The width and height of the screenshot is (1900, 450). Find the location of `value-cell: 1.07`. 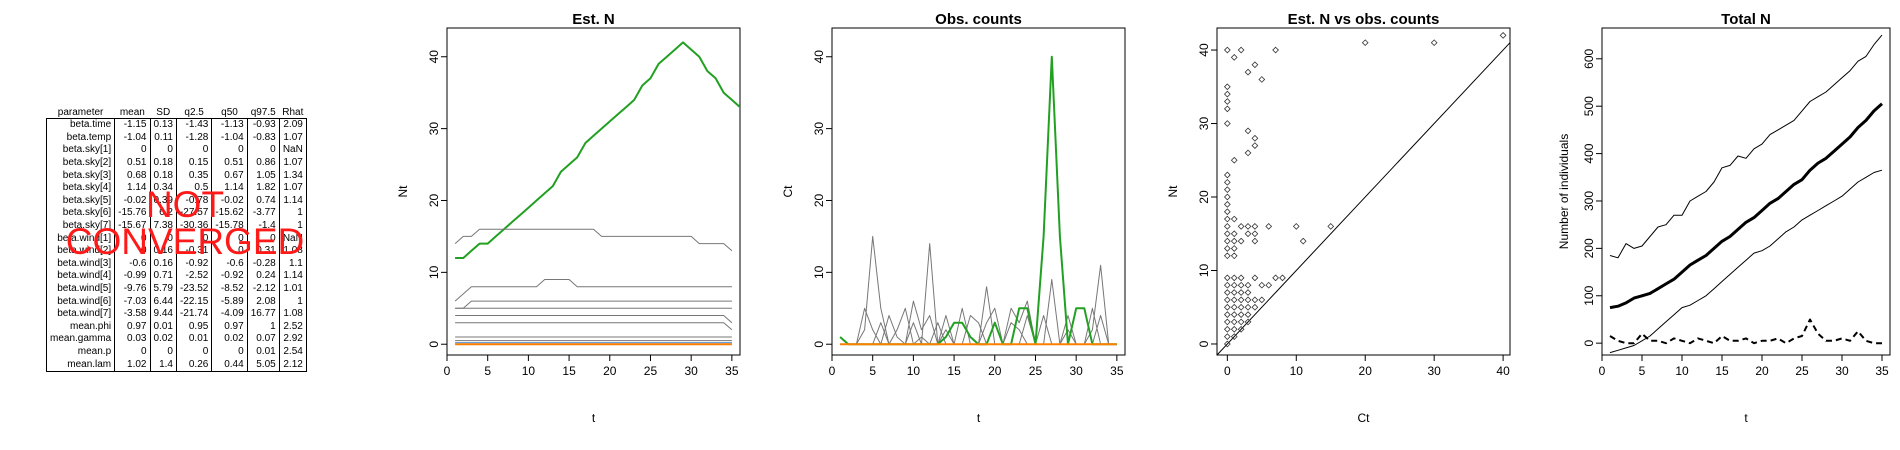

value-cell: 1.07 is located at coordinates (292, 138).